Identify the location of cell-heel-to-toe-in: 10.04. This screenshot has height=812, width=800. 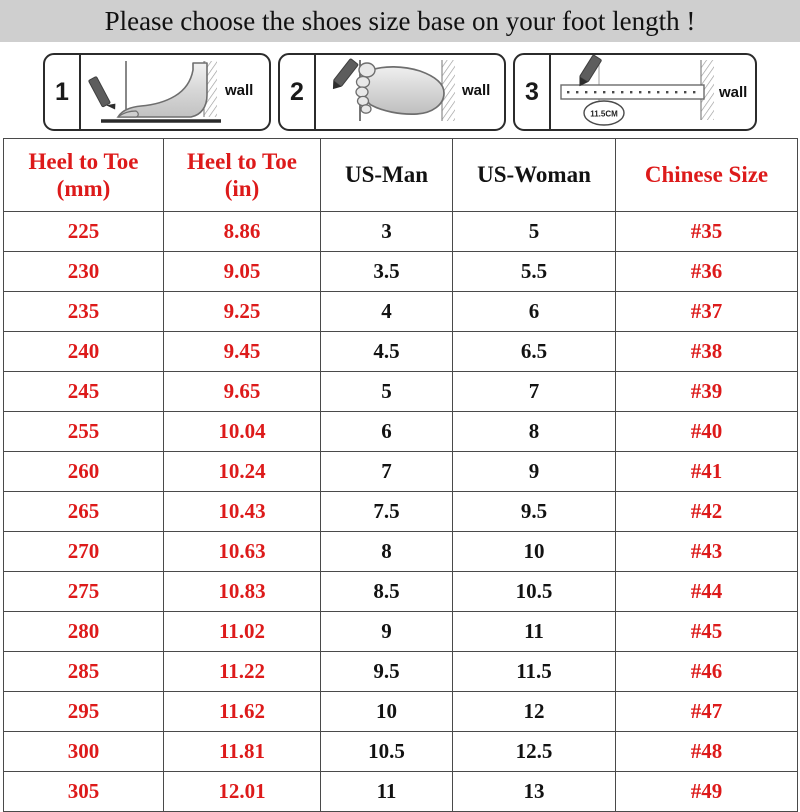
(242, 431).